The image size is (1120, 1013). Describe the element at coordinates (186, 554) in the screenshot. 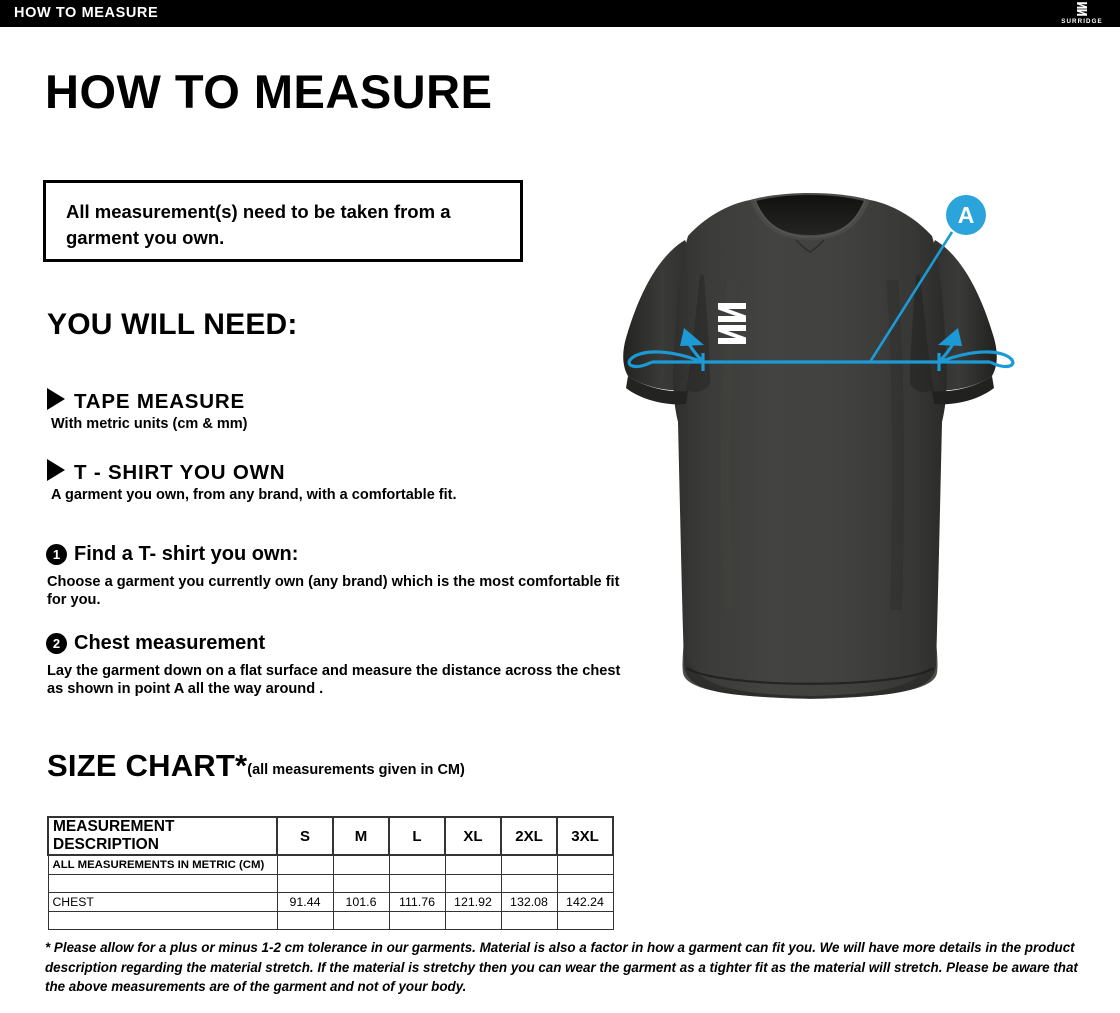

I see `step-title: Find a T- shirt you own:` at that location.